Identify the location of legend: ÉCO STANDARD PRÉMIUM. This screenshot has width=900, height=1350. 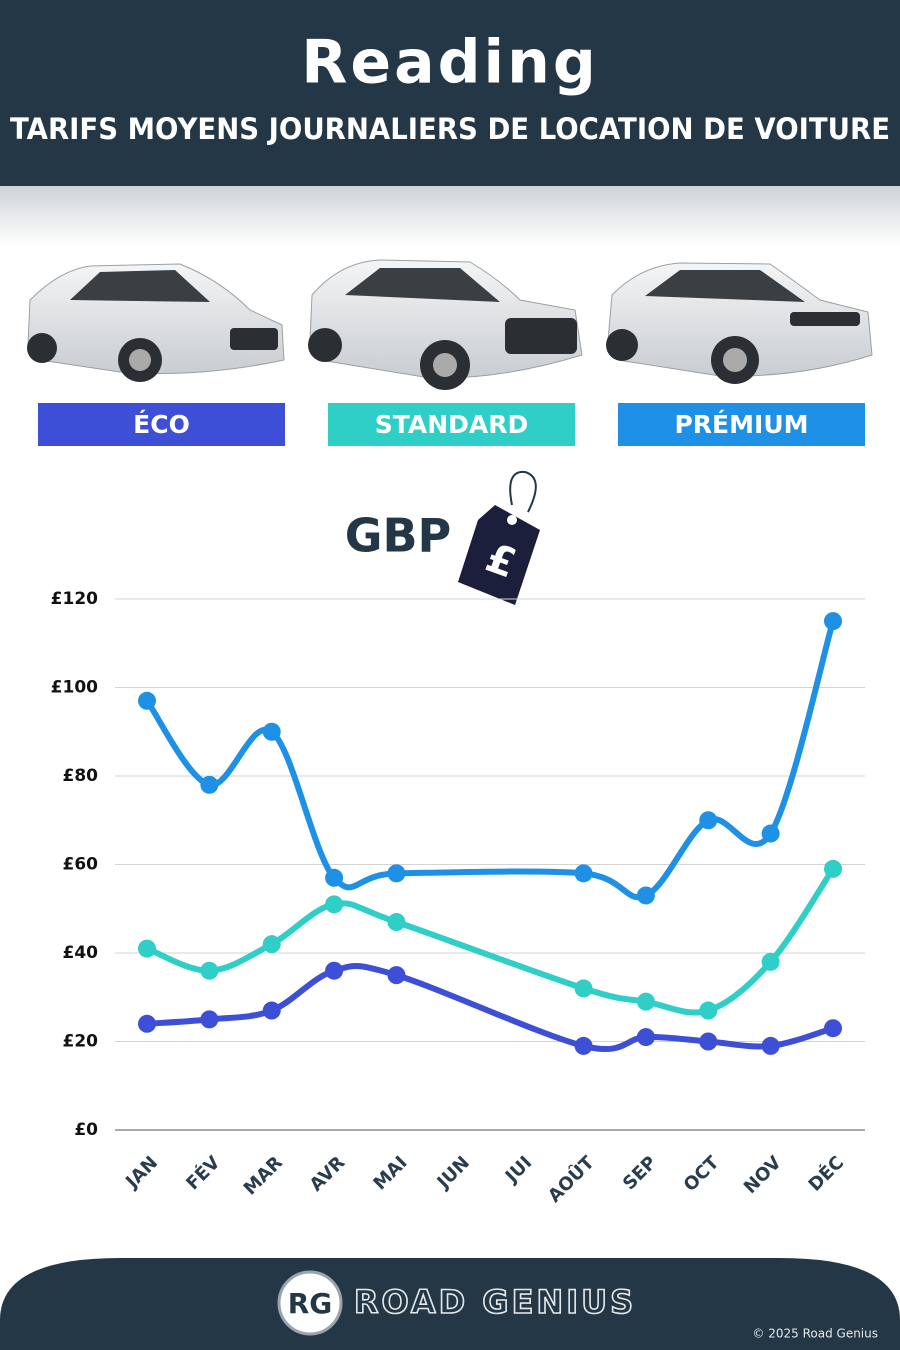
(451, 424).